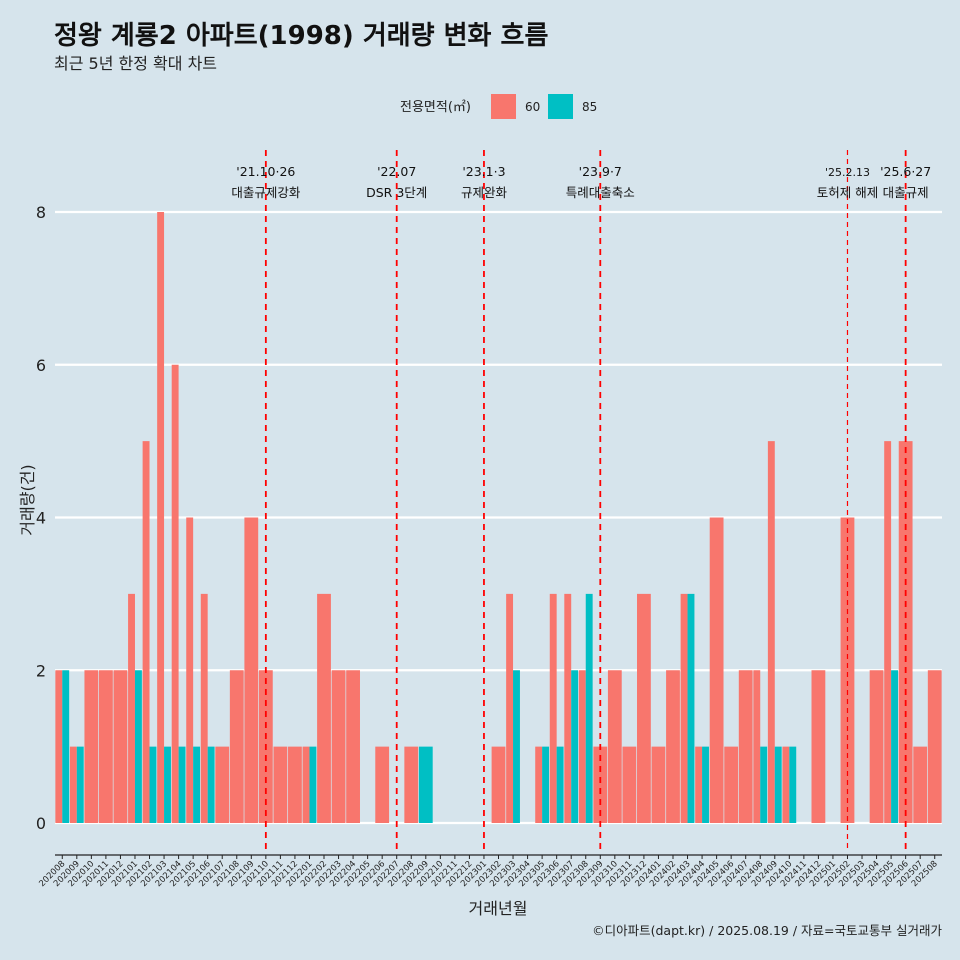 Image resolution: width=960 pixels, height=960 pixels. Describe the element at coordinates (396, 171) in the screenshot. I see `event-date-1: '22.07` at that location.